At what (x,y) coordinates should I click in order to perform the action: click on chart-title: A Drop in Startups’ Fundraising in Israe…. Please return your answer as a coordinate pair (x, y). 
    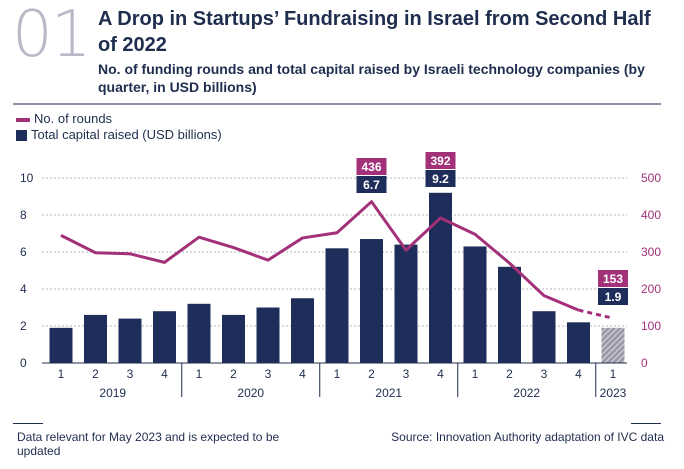
    Looking at the image, I should click on (374, 32).